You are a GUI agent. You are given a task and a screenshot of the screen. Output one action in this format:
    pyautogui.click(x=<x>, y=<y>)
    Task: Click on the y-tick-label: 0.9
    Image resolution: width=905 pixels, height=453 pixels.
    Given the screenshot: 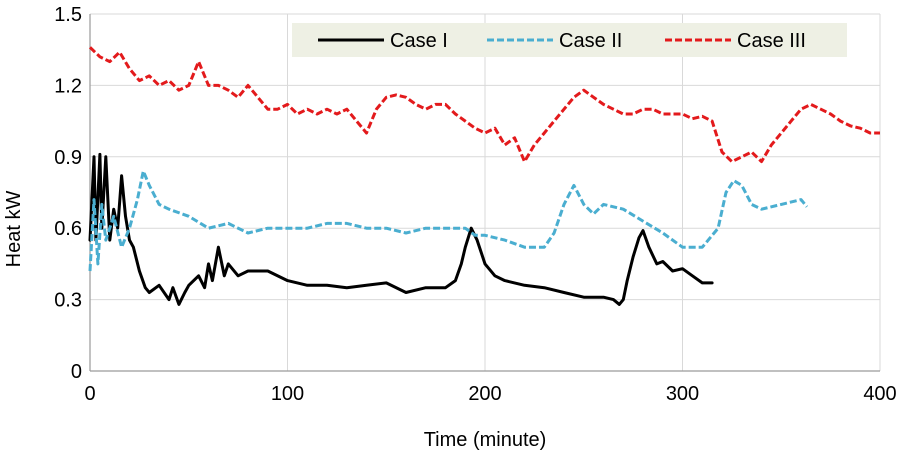 What is the action you would take?
    pyautogui.click(x=68, y=158)
    